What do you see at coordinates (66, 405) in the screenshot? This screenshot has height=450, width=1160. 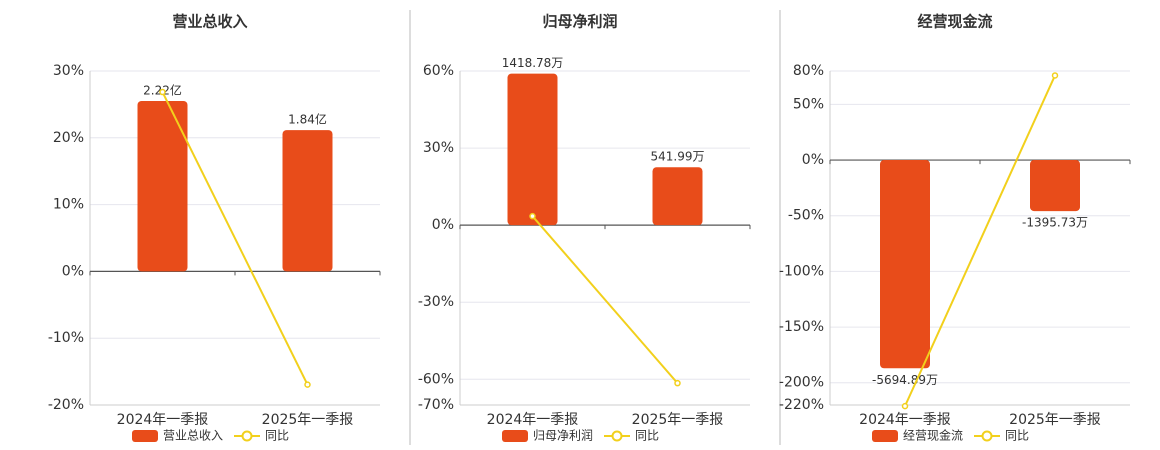 I see `y-tick-label: -20%` at bounding box center [66, 405].